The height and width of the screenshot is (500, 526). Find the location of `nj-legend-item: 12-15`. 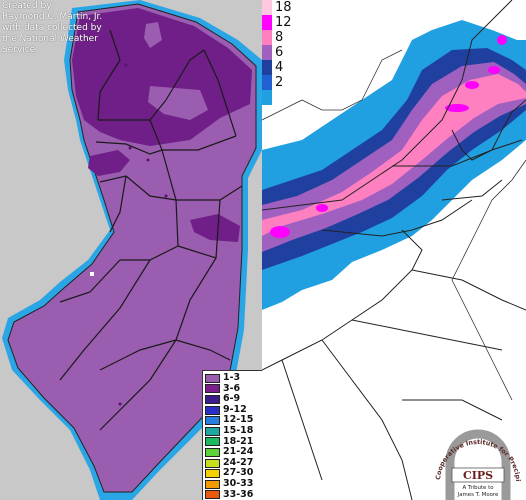

nj-legend-item: 12-15 is located at coordinates (233, 420).